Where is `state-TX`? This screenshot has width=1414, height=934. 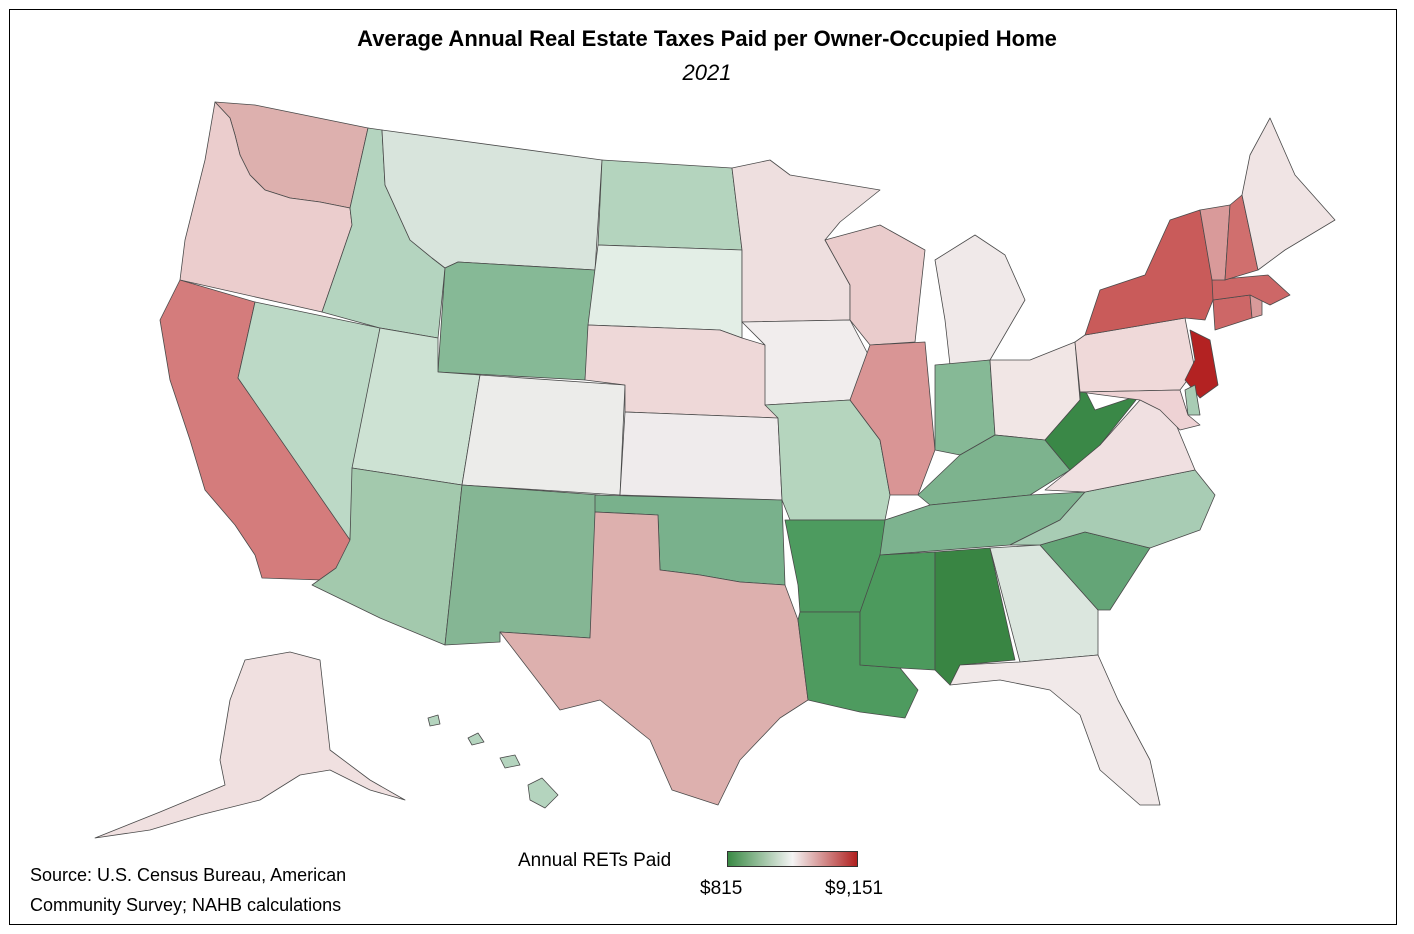
state-TX is located at coordinates (654, 658).